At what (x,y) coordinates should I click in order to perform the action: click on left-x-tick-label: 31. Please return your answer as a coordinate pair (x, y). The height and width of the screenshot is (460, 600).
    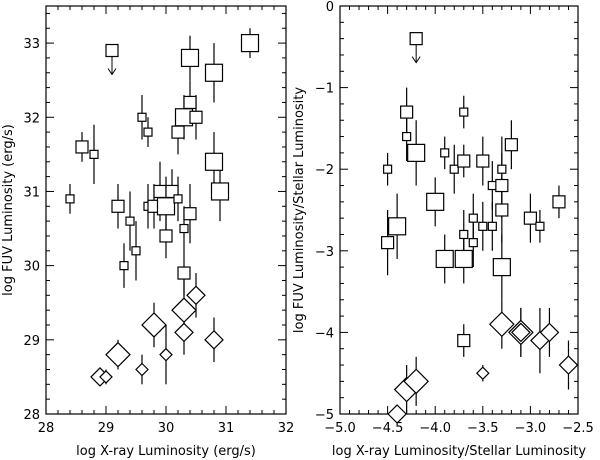
    Looking at the image, I should click on (226, 428).